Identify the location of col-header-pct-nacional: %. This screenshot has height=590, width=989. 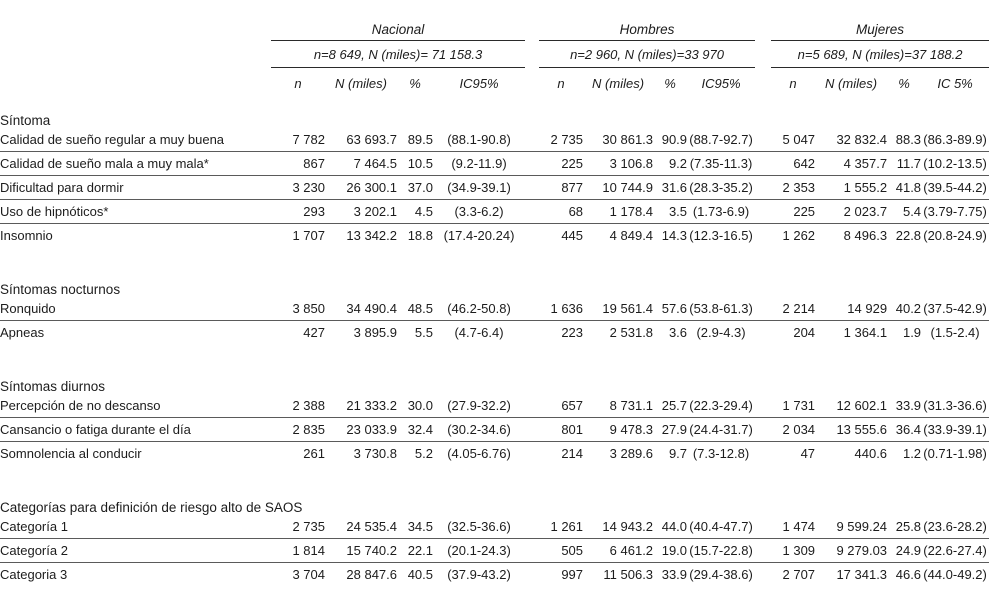
(415, 83).